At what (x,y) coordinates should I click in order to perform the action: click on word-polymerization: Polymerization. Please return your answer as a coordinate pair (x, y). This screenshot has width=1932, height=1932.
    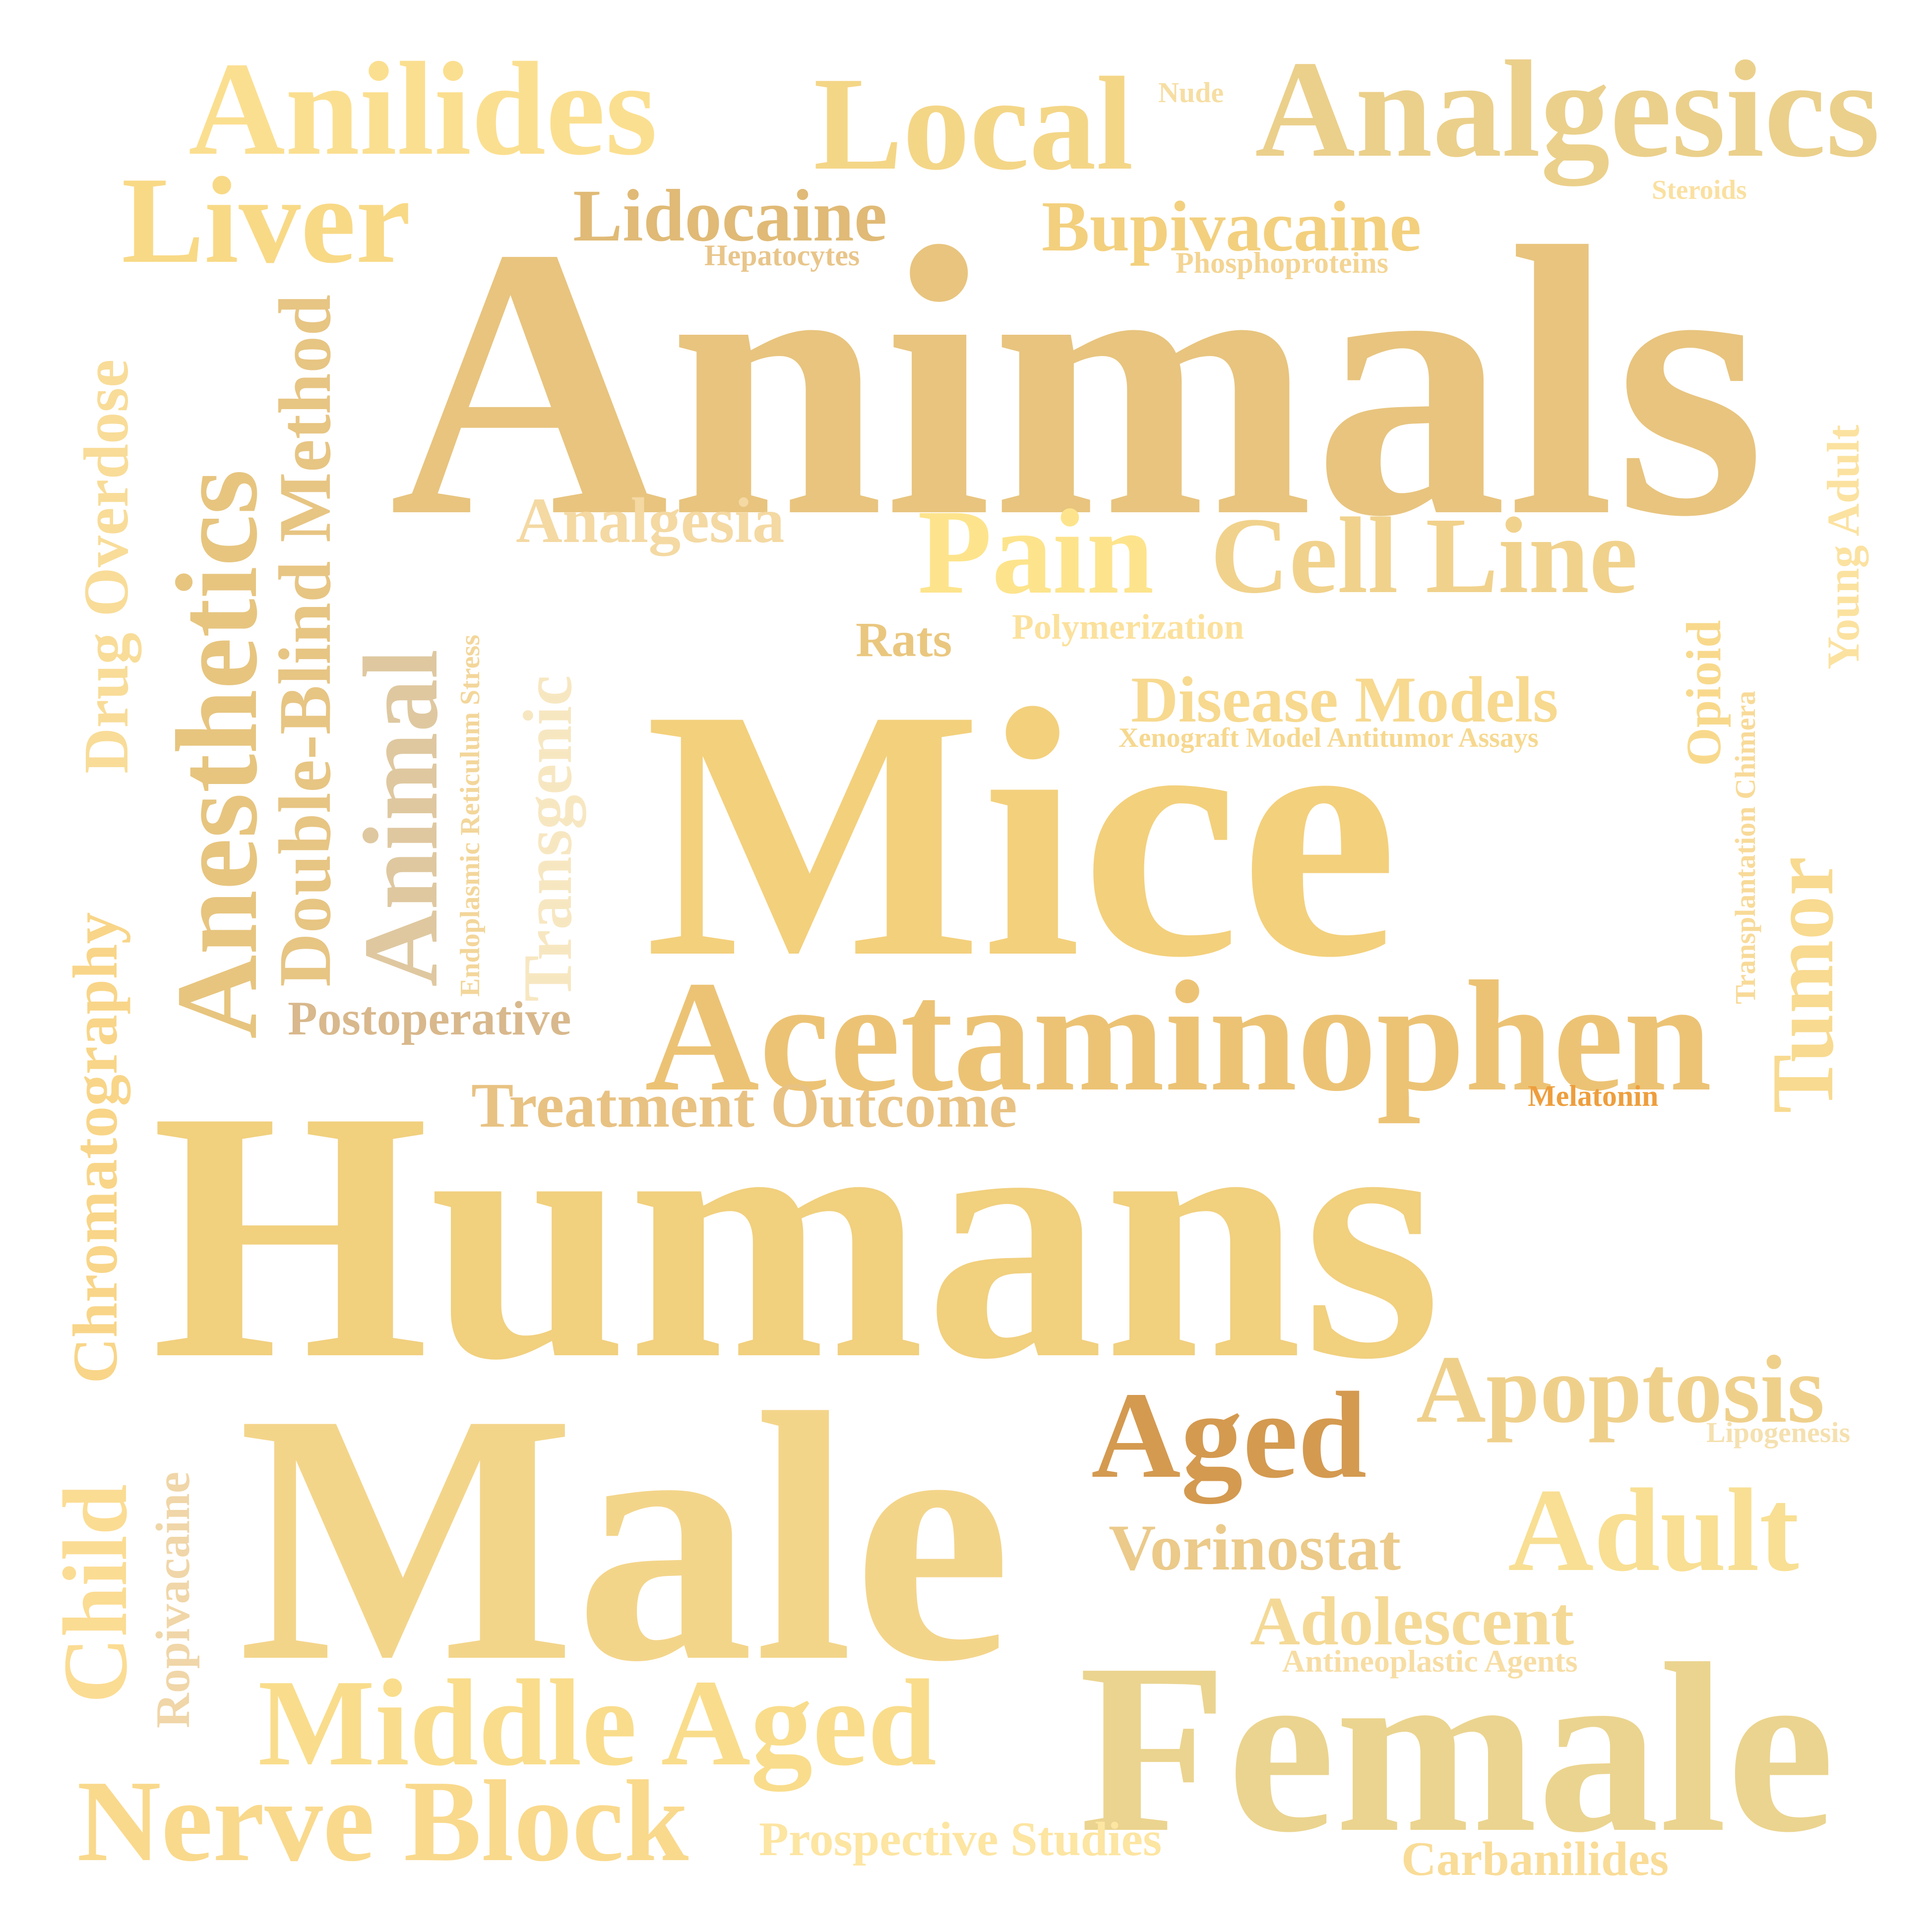
    Looking at the image, I should click on (1128, 627).